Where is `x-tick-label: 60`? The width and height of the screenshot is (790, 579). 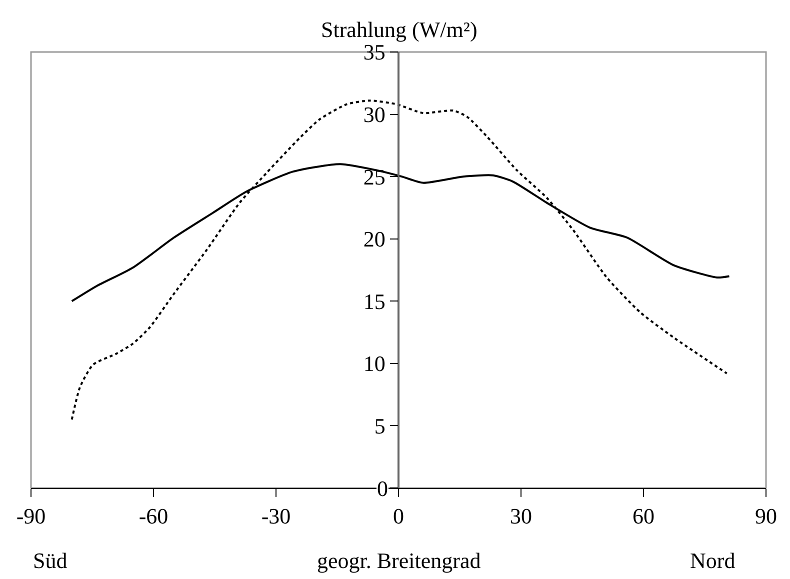
x-tick-label: 60 is located at coordinates (643, 515).